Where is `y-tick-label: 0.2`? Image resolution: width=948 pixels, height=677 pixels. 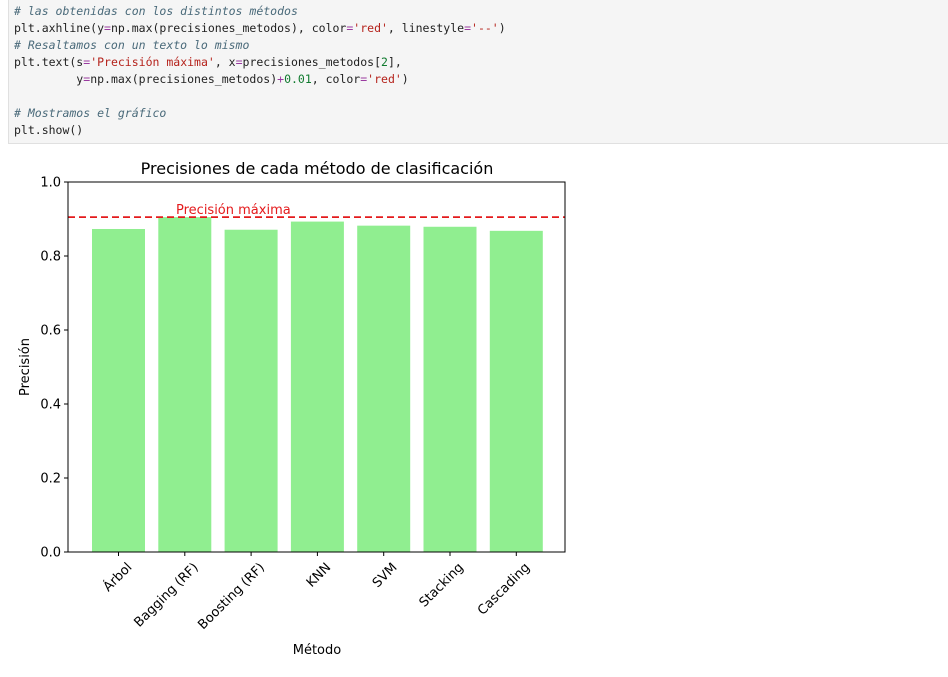 y-tick-label: 0.2 is located at coordinates (50, 479).